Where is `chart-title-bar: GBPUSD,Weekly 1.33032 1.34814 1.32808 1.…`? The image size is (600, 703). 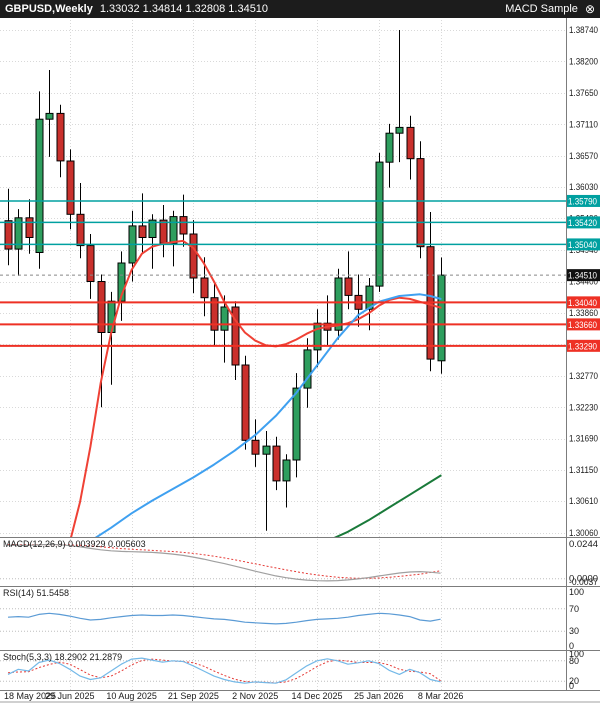
chart-title-bar: GBPUSD,Weekly 1.33032 1.34814 1.32808 1.… is located at coordinates (300, 9).